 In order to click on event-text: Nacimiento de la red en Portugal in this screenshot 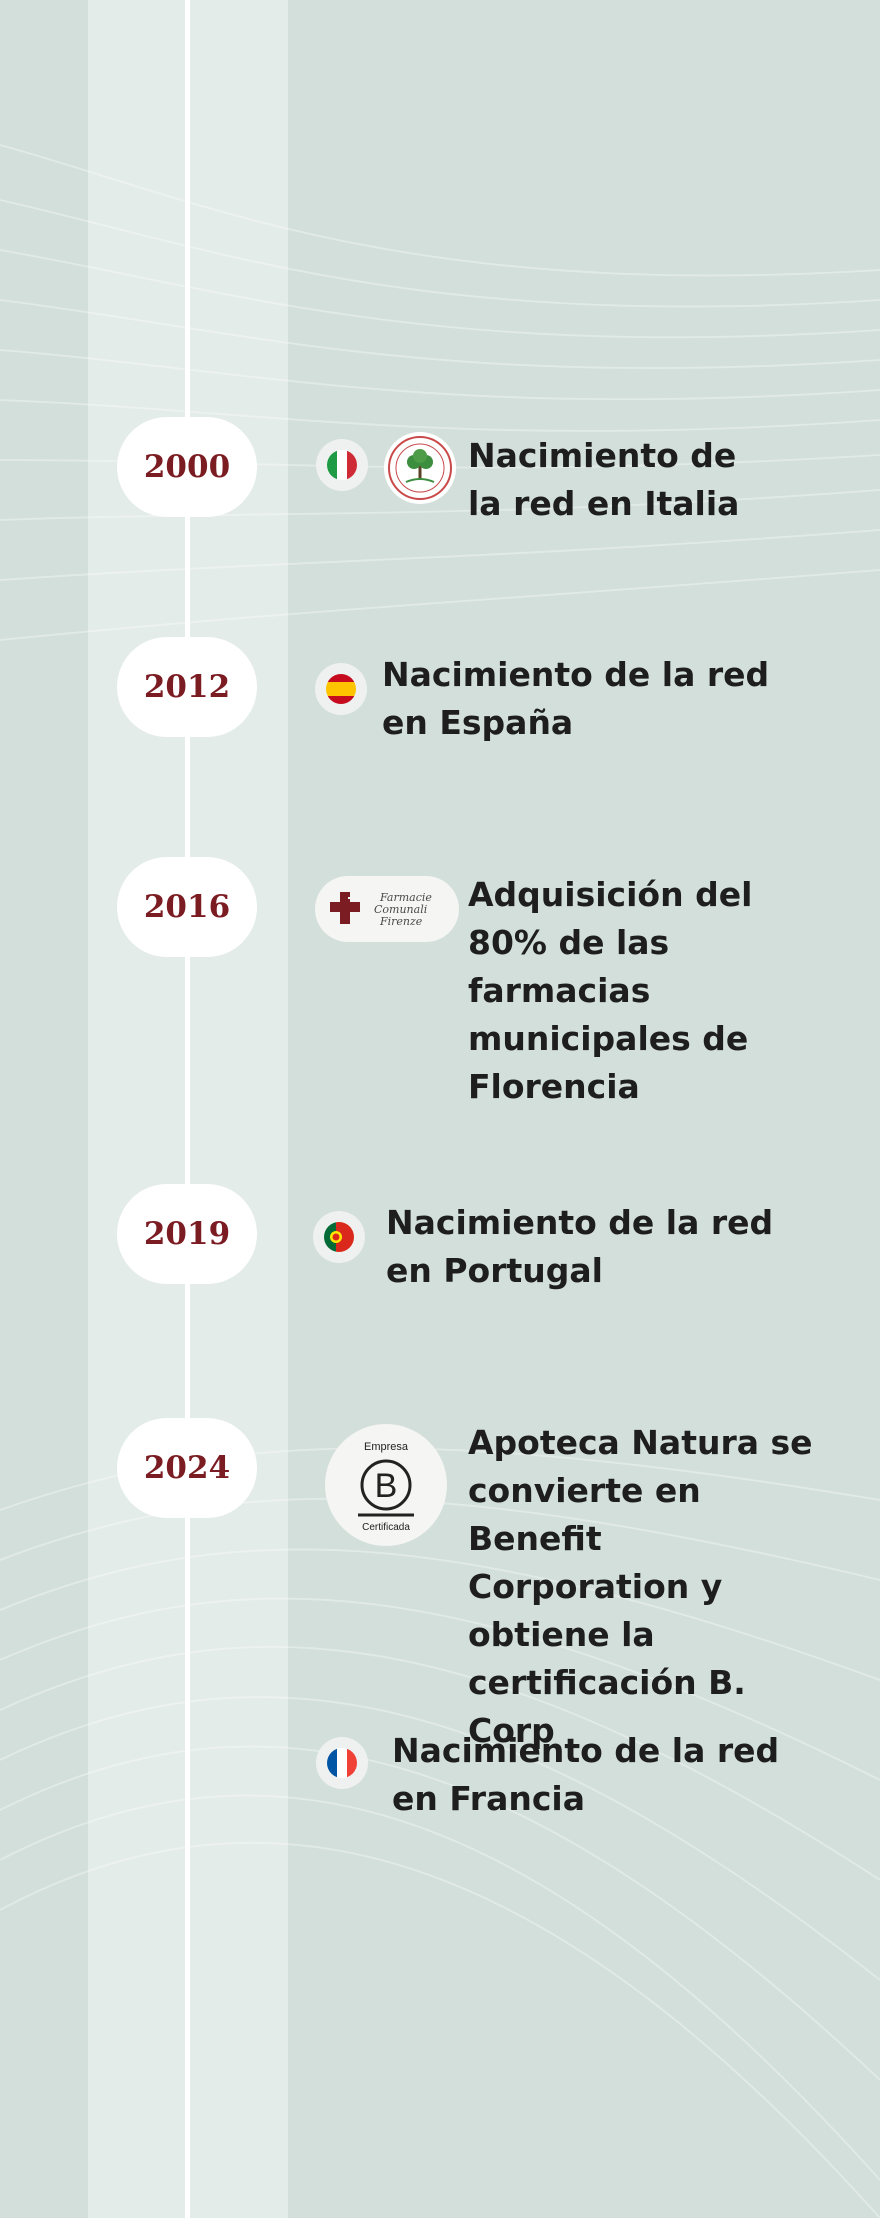, I will do `click(580, 1246)`.